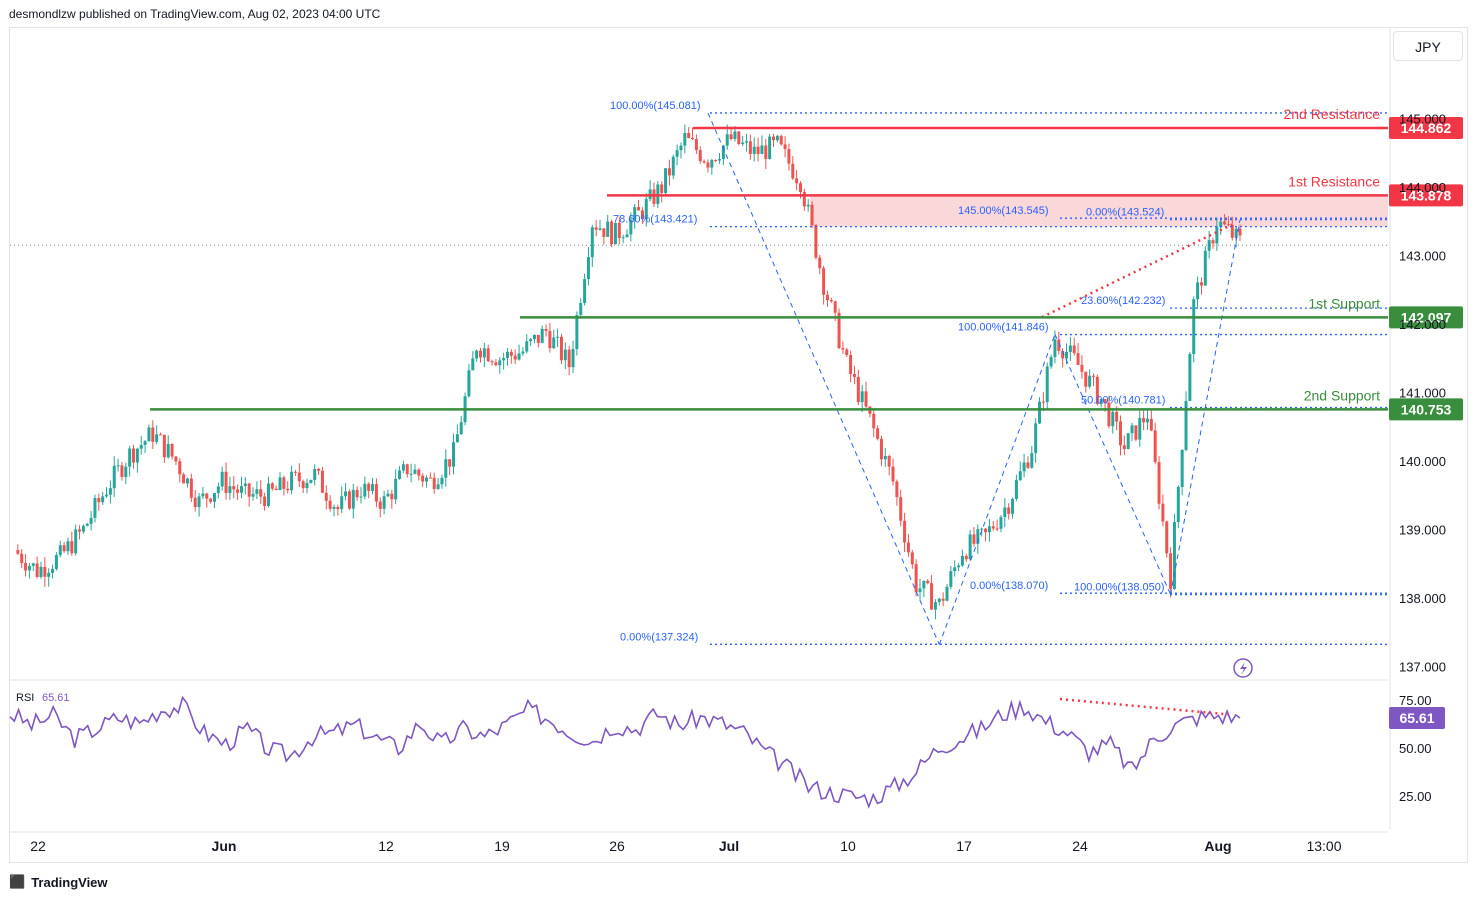  Describe the element at coordinates (1428, 46) in the screenshot. I see `symbol-button: JPY` at that location.